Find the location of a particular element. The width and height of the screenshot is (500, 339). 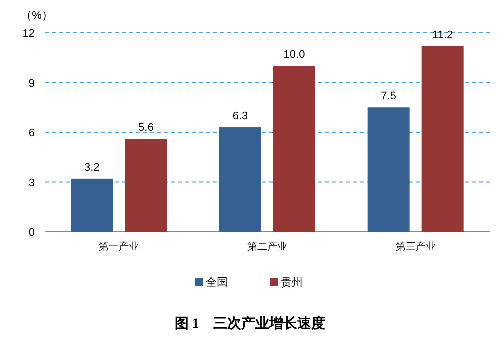

y-axis-title: （%） is located at coordinates (37, 16).